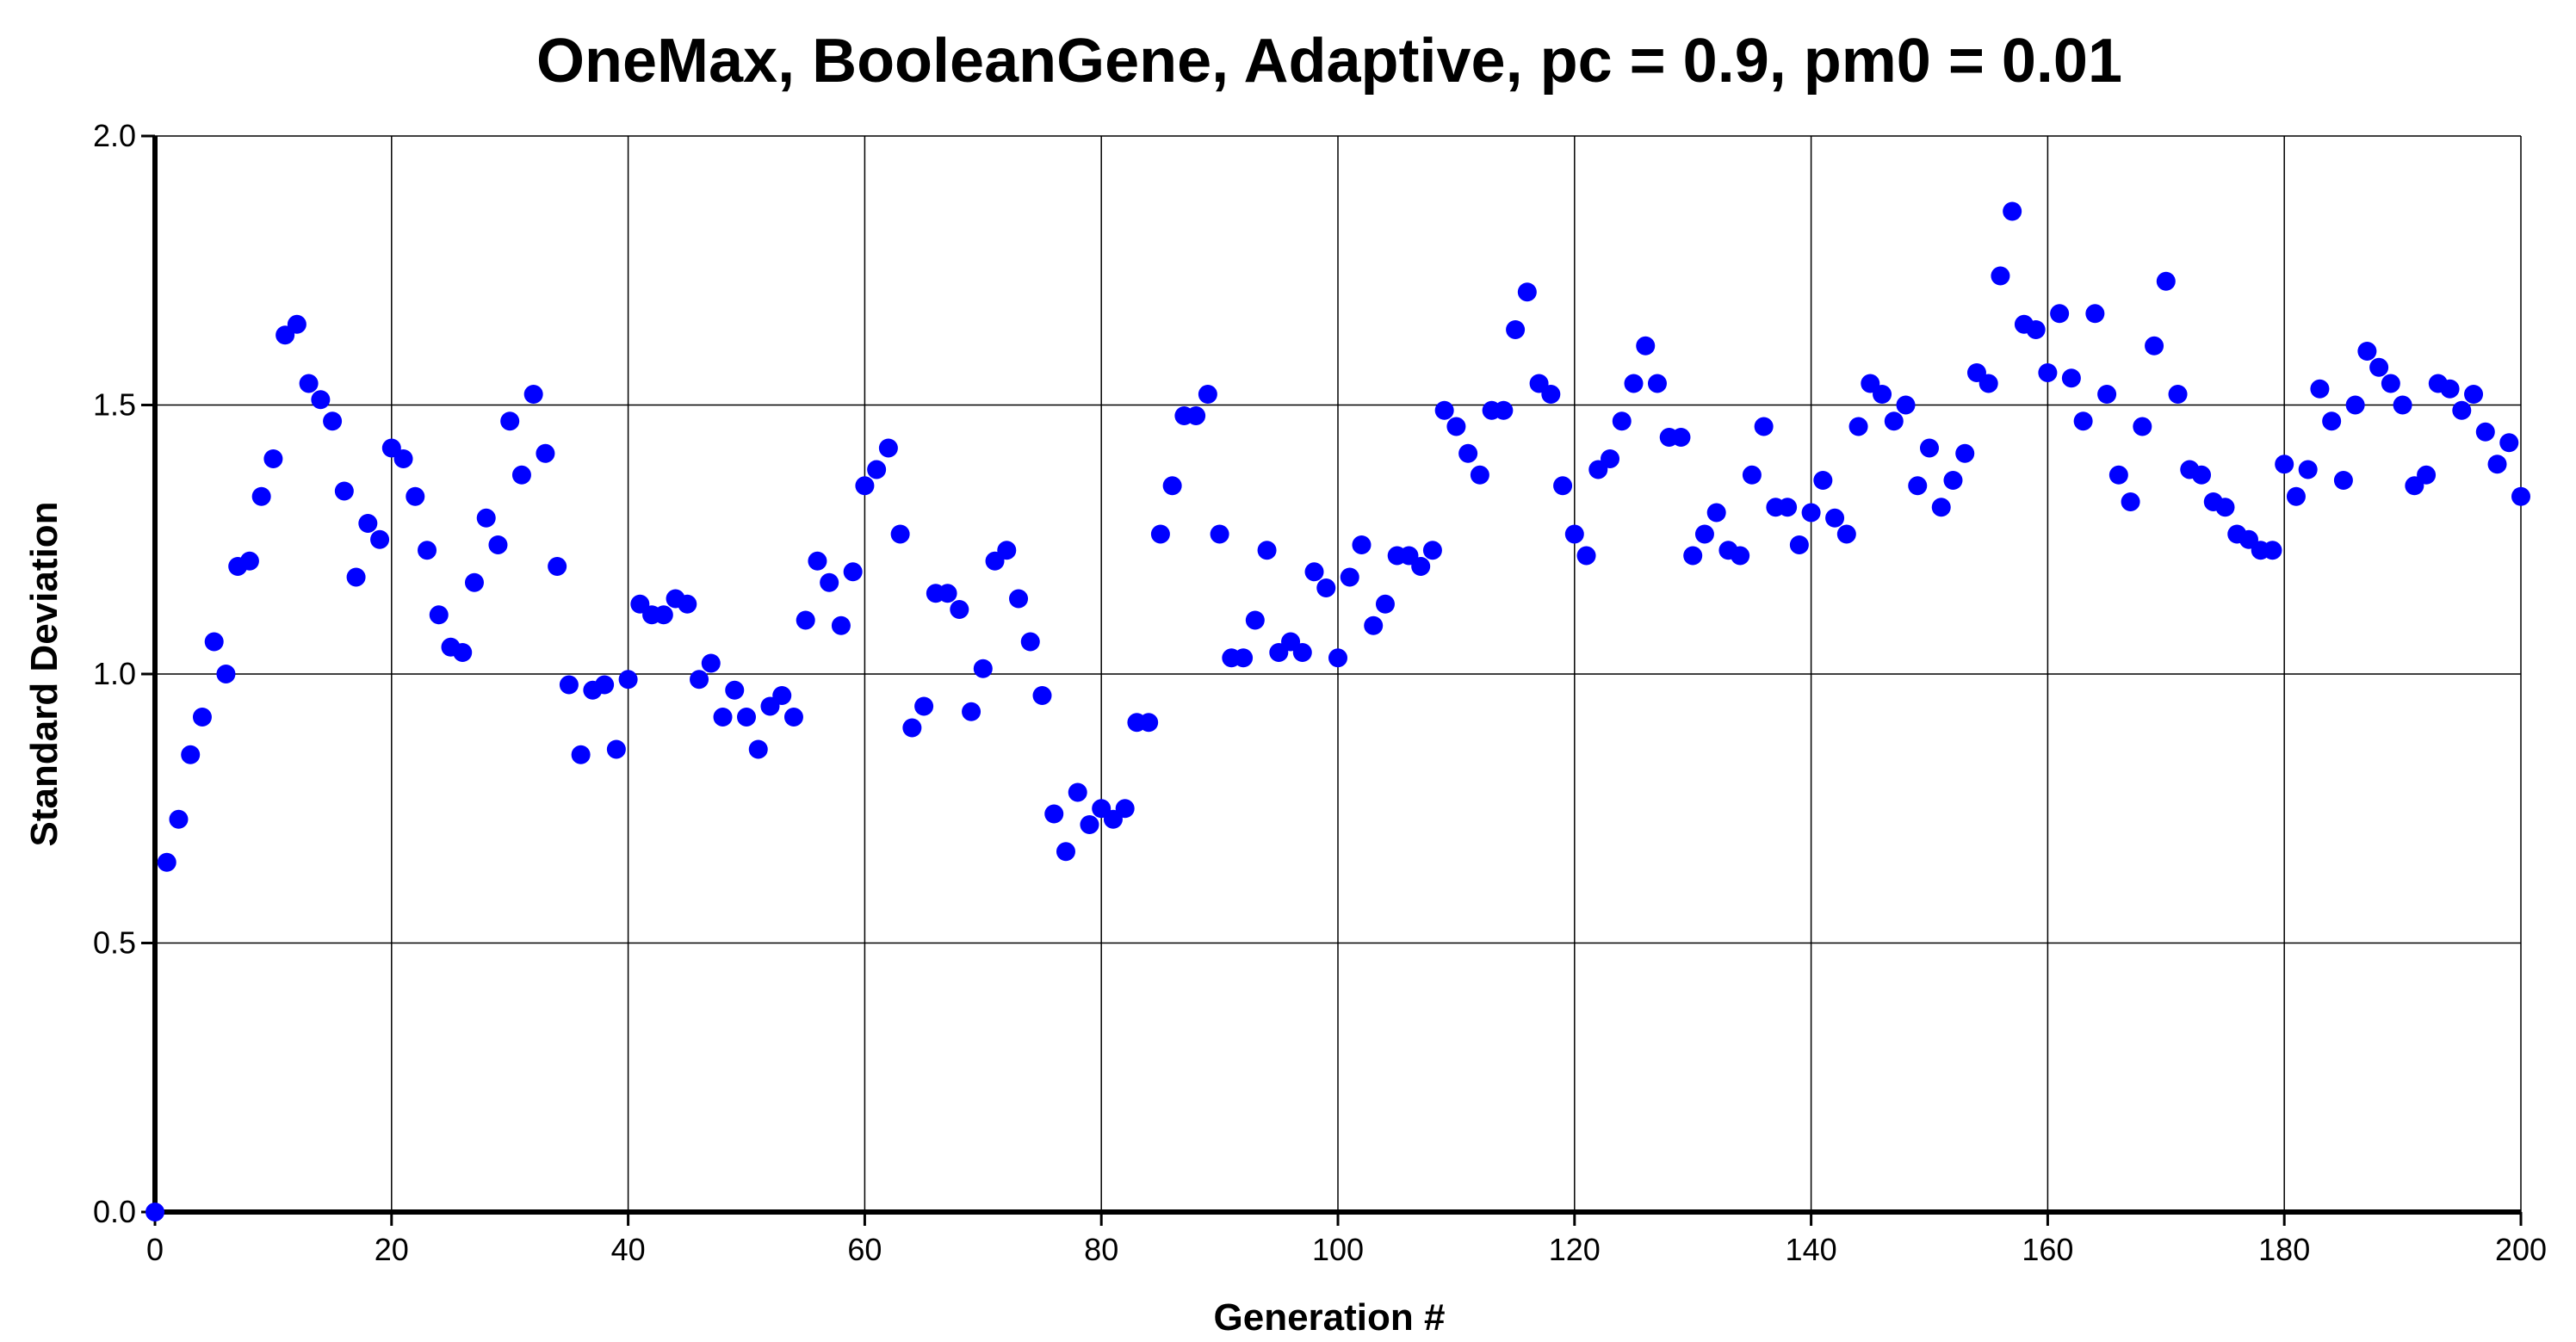 The width and height of the screenshot is (2576, 1342). What do you see at coordinates (1101, 1249) in the screenshot?
I see `x-tick-label: 80` at bounding box center [1101, 1249].